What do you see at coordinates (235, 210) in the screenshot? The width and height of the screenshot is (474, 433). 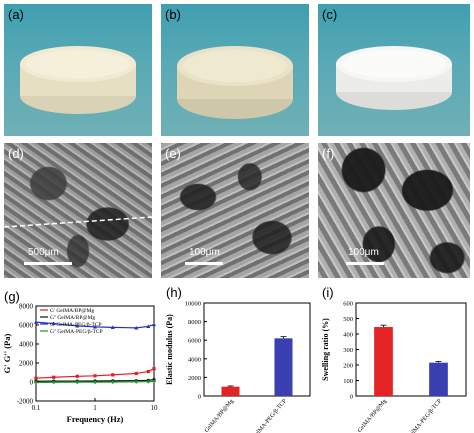 I see `sem-panel-e: (e) 100μm` at bounding box center [235, 210].